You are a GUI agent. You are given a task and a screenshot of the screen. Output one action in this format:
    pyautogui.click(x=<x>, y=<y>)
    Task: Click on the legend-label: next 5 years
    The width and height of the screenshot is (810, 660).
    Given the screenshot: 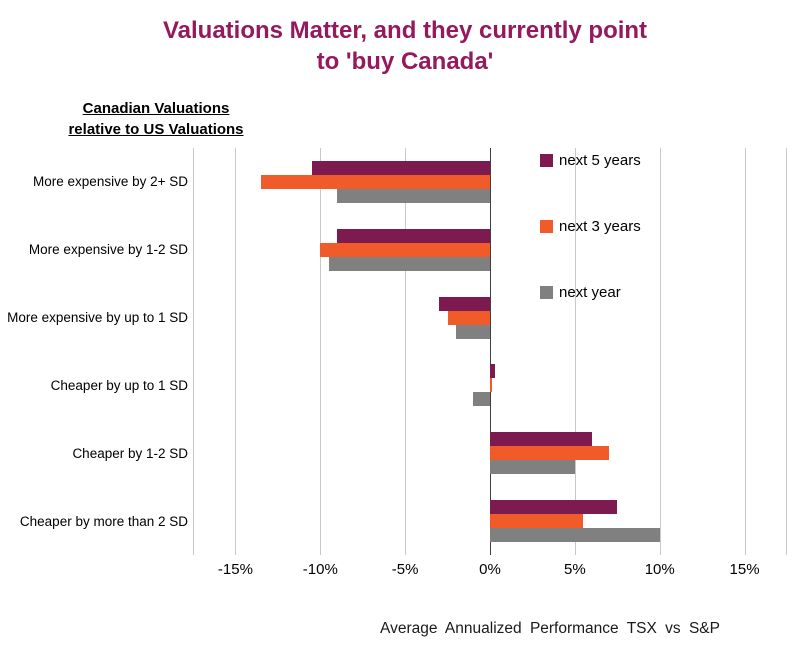 What is the action you would take?
    pyautogui.click(x=600, y=160)
    